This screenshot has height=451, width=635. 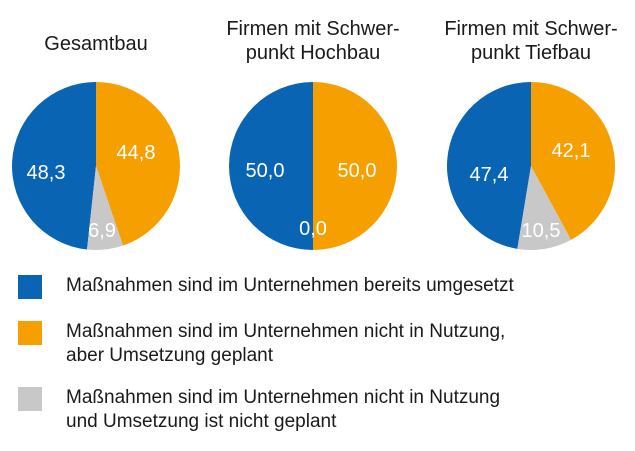 I want to click on data-label-geplant-2: 50,0, so click(x=357, y=171).